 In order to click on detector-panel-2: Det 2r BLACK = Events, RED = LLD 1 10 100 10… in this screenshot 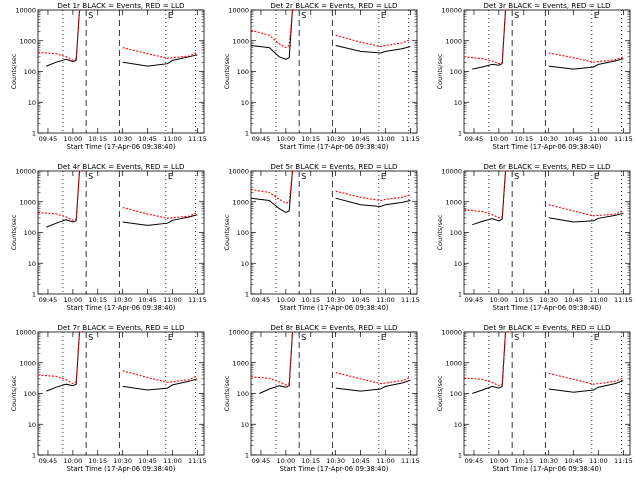, I will do `click(321, 76)`.